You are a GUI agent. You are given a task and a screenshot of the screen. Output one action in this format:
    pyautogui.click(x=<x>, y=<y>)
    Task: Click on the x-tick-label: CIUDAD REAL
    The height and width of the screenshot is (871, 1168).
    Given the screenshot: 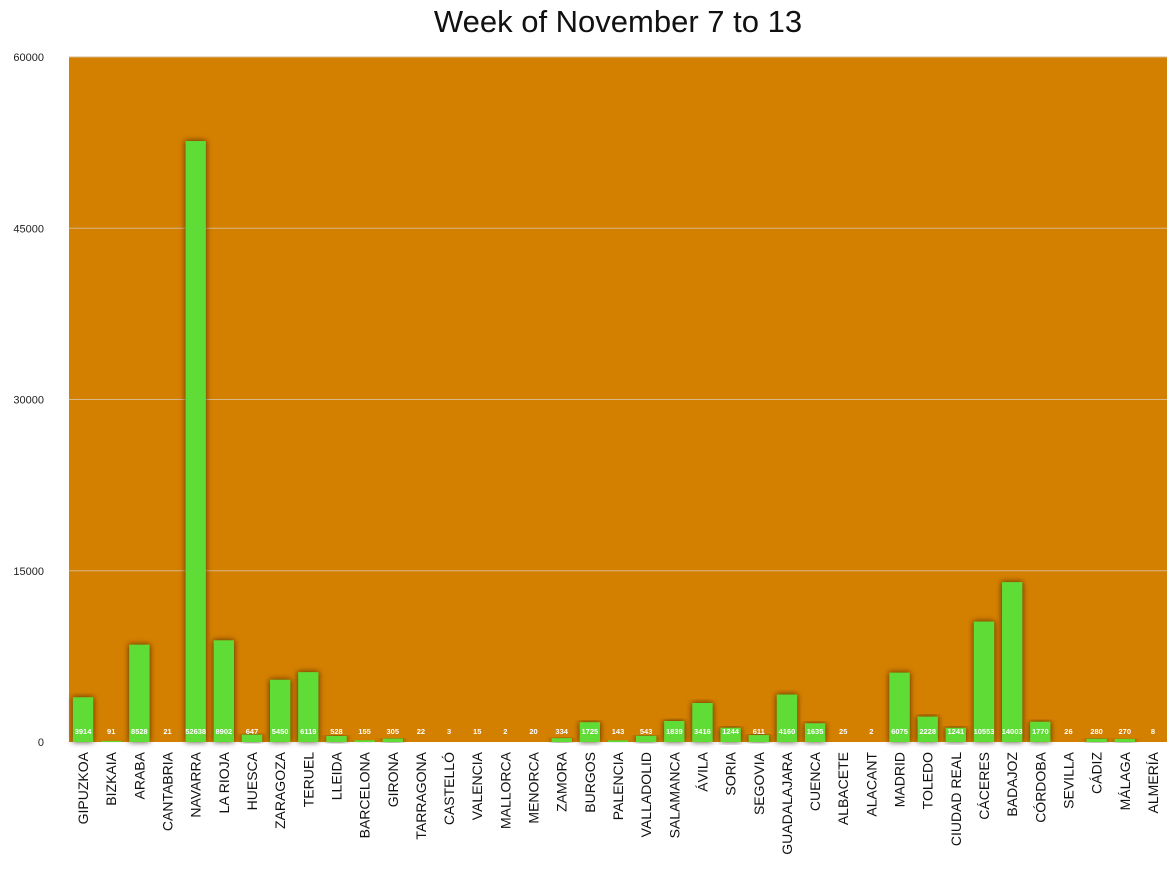 What is the action you would take?
    pyautogui.click(x=956, y=799)
    